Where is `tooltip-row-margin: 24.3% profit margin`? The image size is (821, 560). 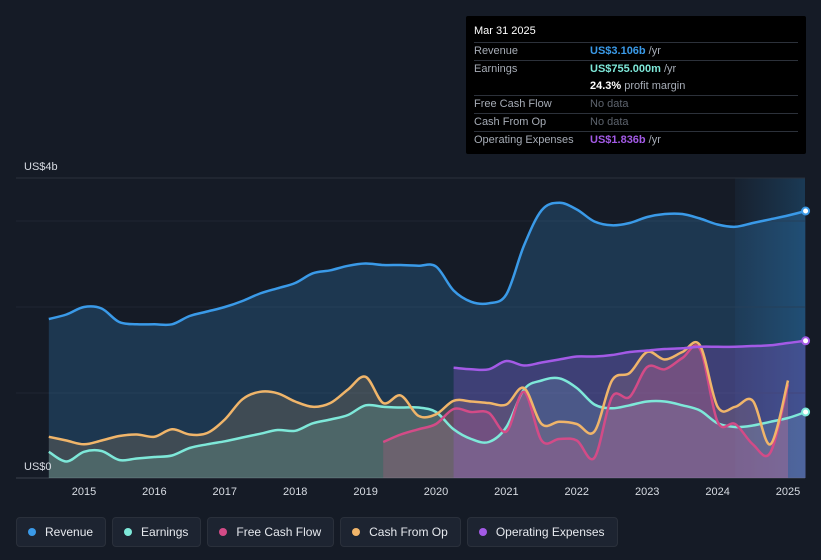 tooltip-row-margin: 24.3% profit margin is located at coordinates (636, 87).